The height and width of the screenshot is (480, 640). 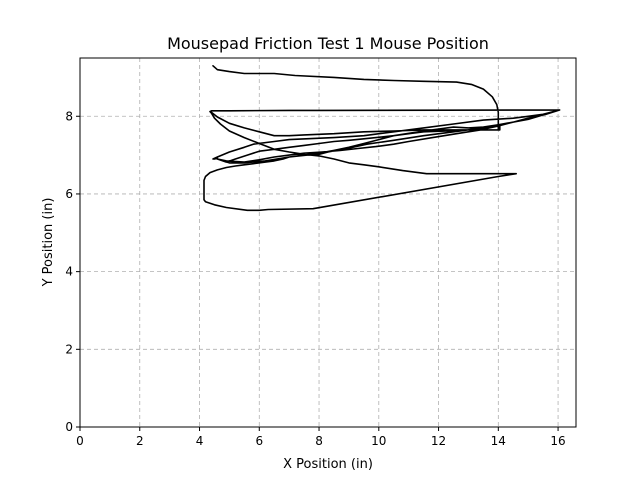 What do you see at coordinates (140, 441) in the screenshot?
I see `x-tick-label-1: 2` at bounding box center [140, 441].